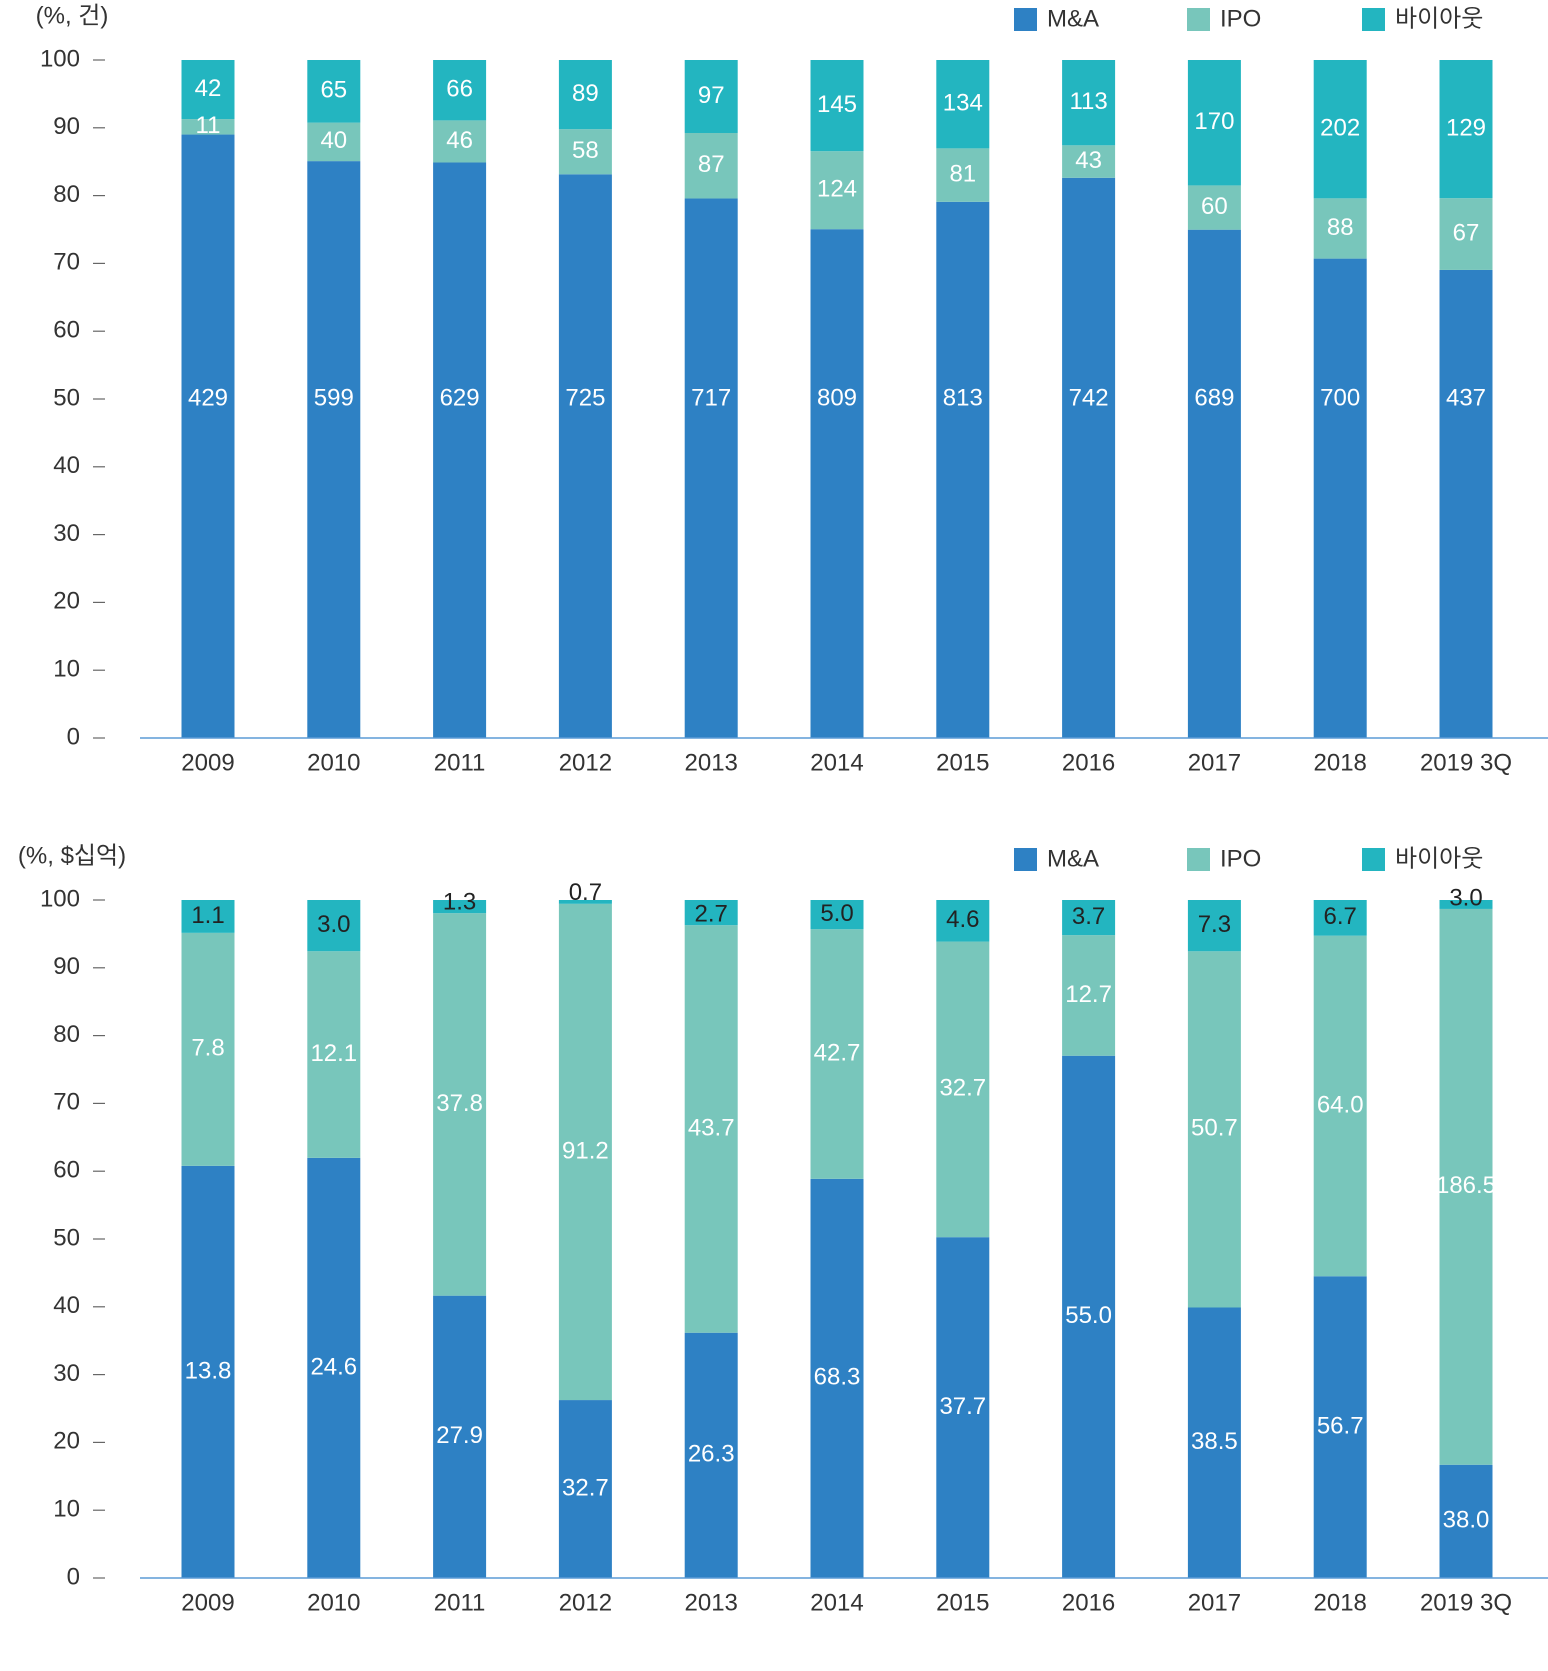 This screenshot has height=1671, width=1548. I want to click on data-label-ma: 55.0, so click(1088, 1315).